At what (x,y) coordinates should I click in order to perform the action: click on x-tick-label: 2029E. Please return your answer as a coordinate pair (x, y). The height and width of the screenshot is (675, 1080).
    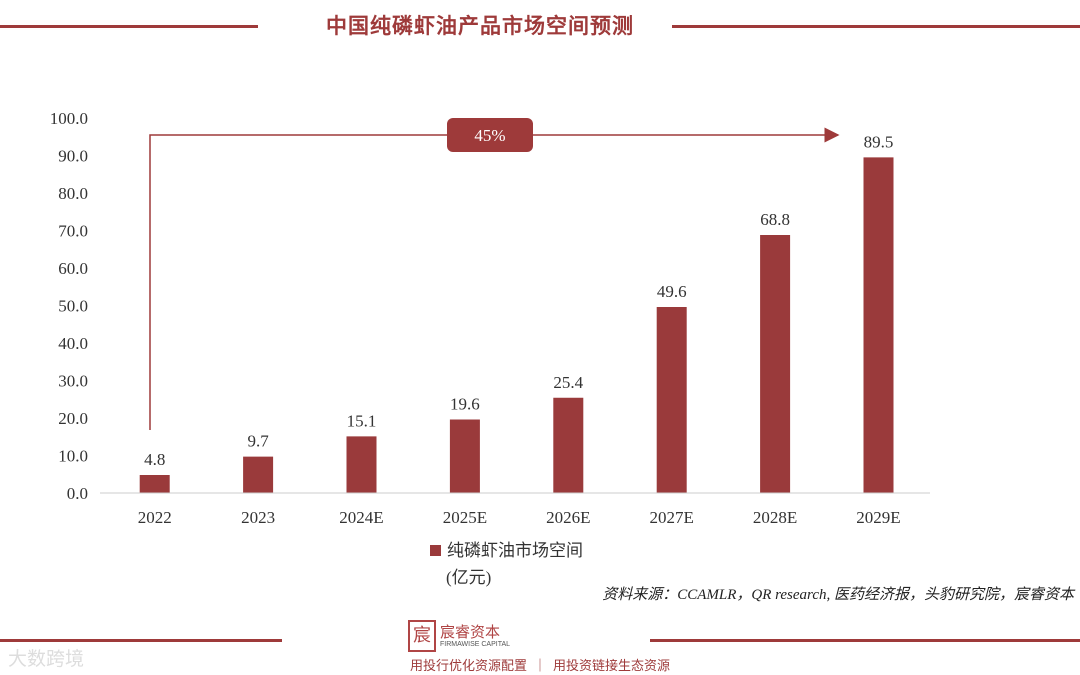
    Looking at the image, I should click on (878, 517).